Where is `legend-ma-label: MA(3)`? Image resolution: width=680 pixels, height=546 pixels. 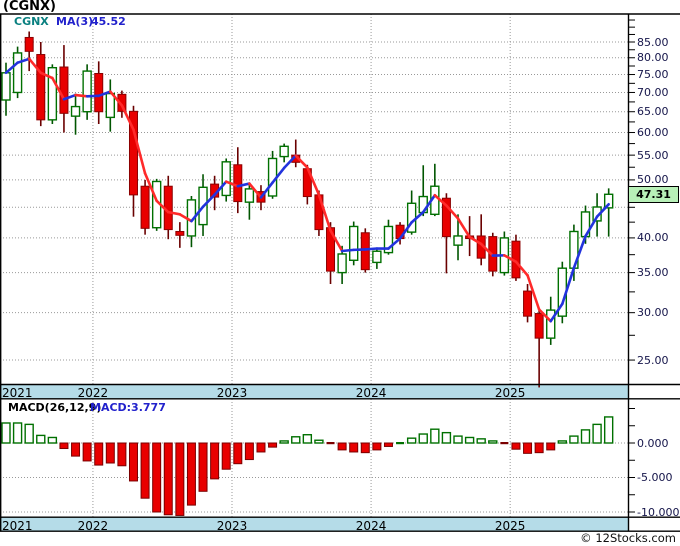
legend-ma-label: MA(3) is located at coordinates (75, 21).